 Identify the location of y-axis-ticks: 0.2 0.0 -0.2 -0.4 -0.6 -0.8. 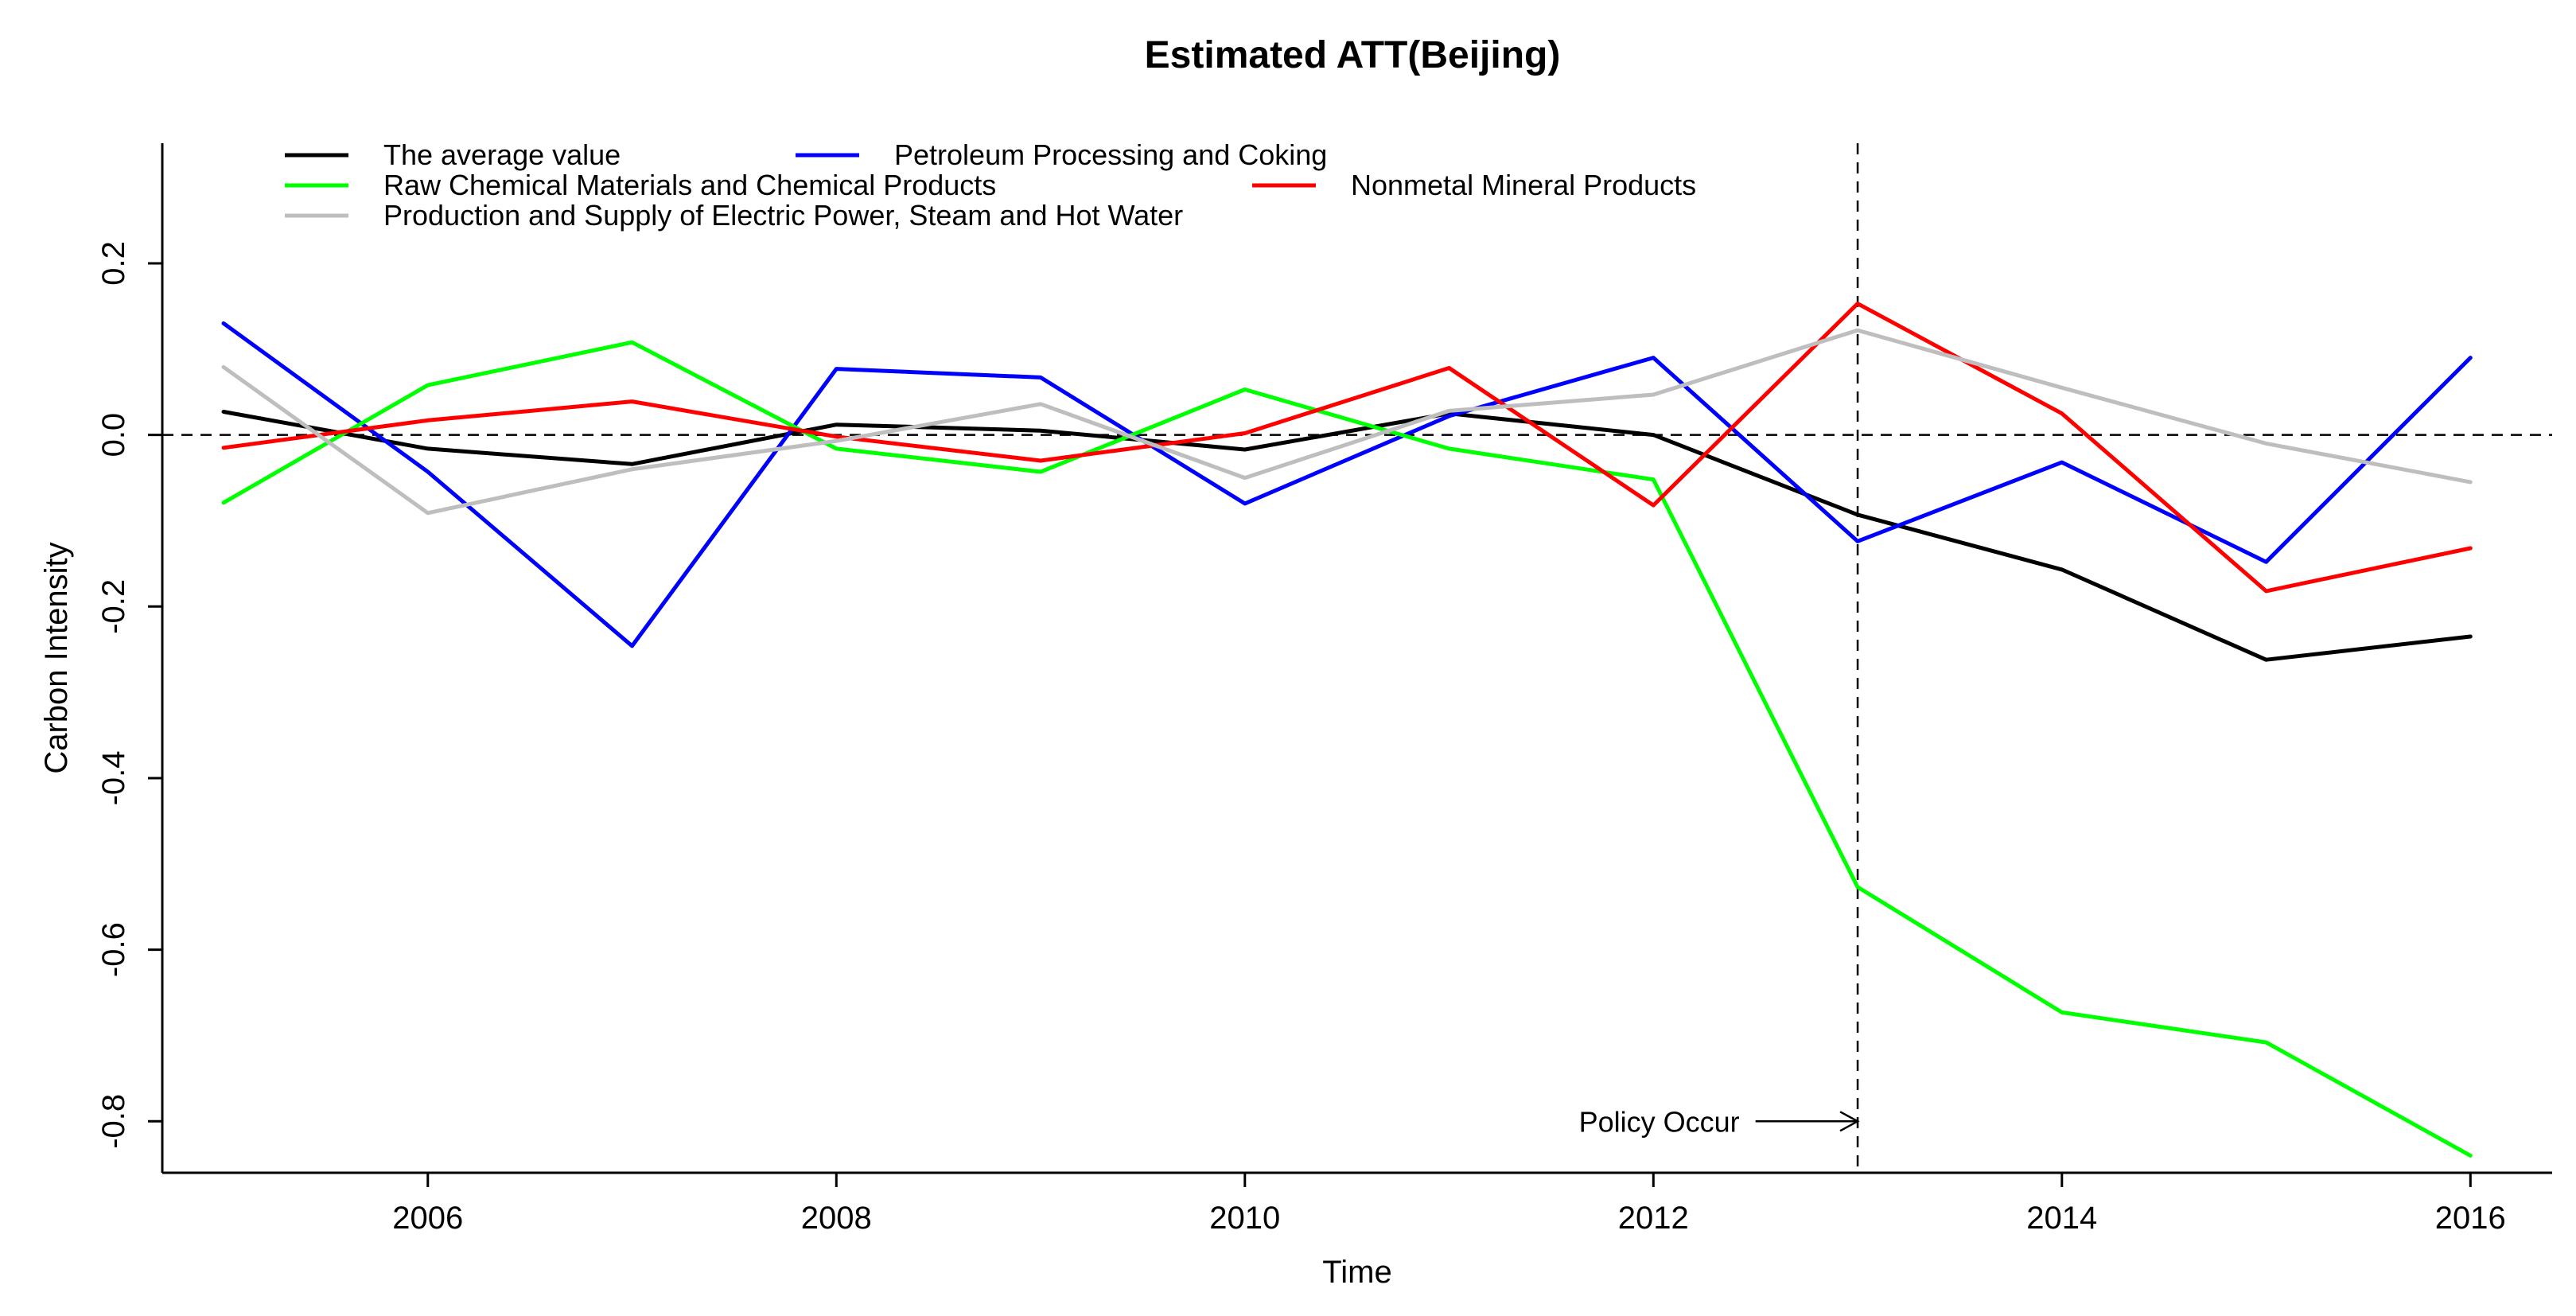
(129, 695).